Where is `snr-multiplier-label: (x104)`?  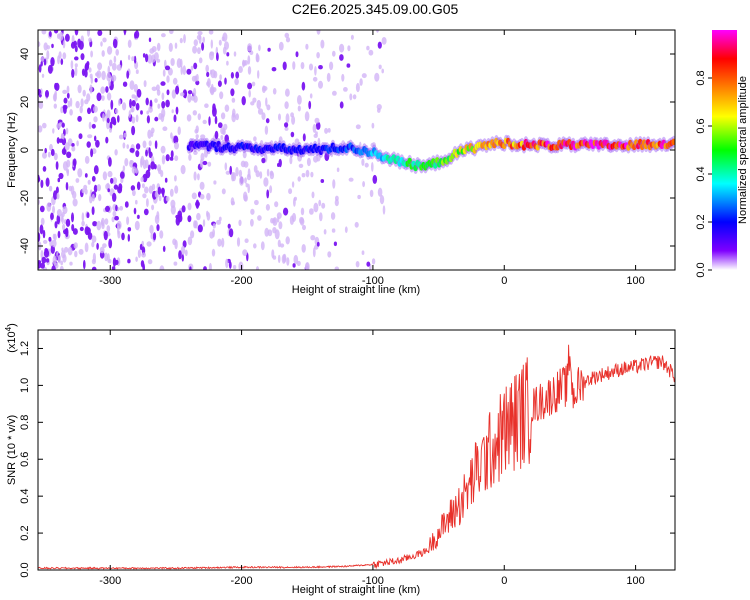
snr-multiplier-label: (x104) is located at coordinates (11, 338).